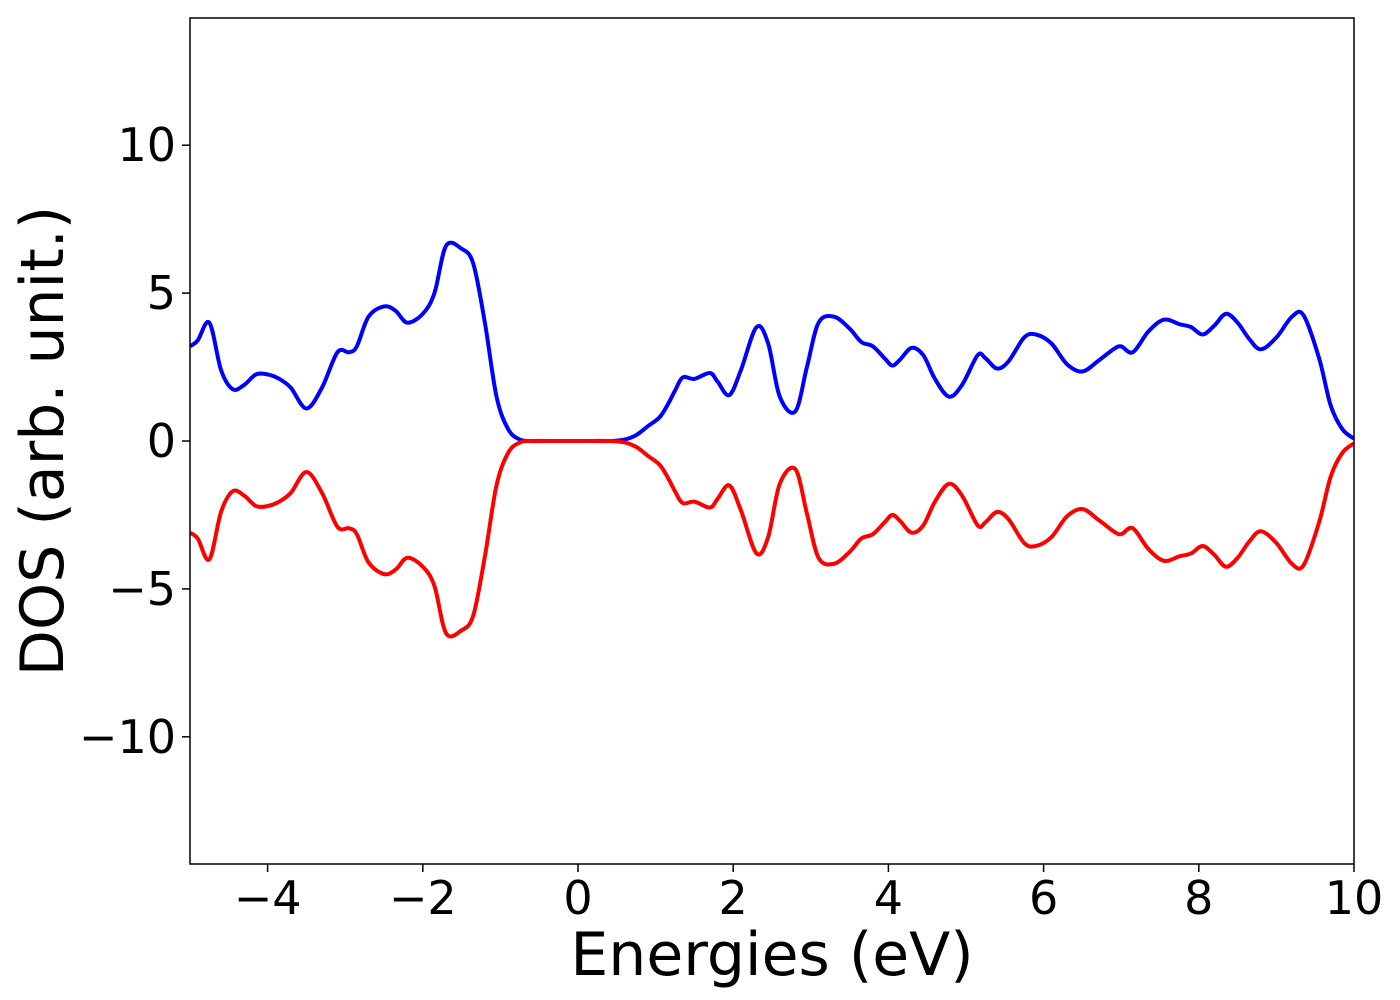 This screenshot has height=1000, width=1400. Describe the element at coordinates (733, 898) in the screenshot. I see `x-tick-label: 2` at that location.